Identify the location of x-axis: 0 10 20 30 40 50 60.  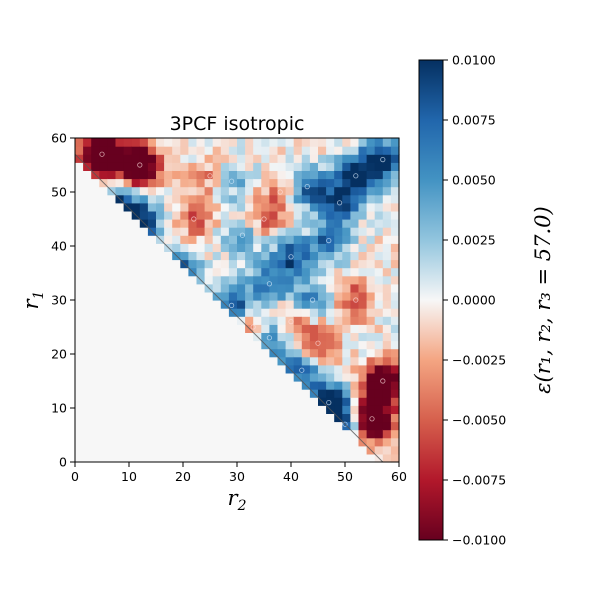
(239, 473).